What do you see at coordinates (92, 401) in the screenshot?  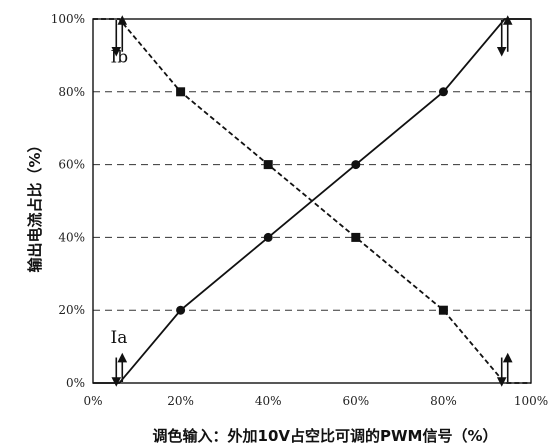 I see `x-tick-label: 0%` at bounding box center [92, 401].